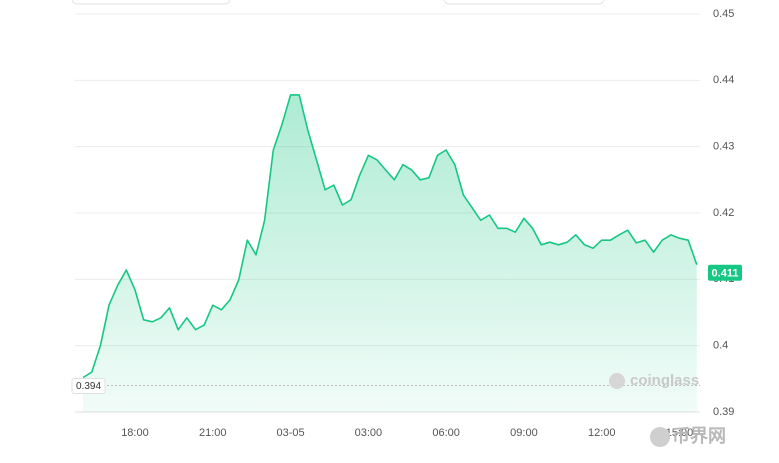 This screenshot has width=779, height=463. Describe the element at coordinates (524, 433) in the screenshot. I see `x-tick-label: 09:00` at that location.